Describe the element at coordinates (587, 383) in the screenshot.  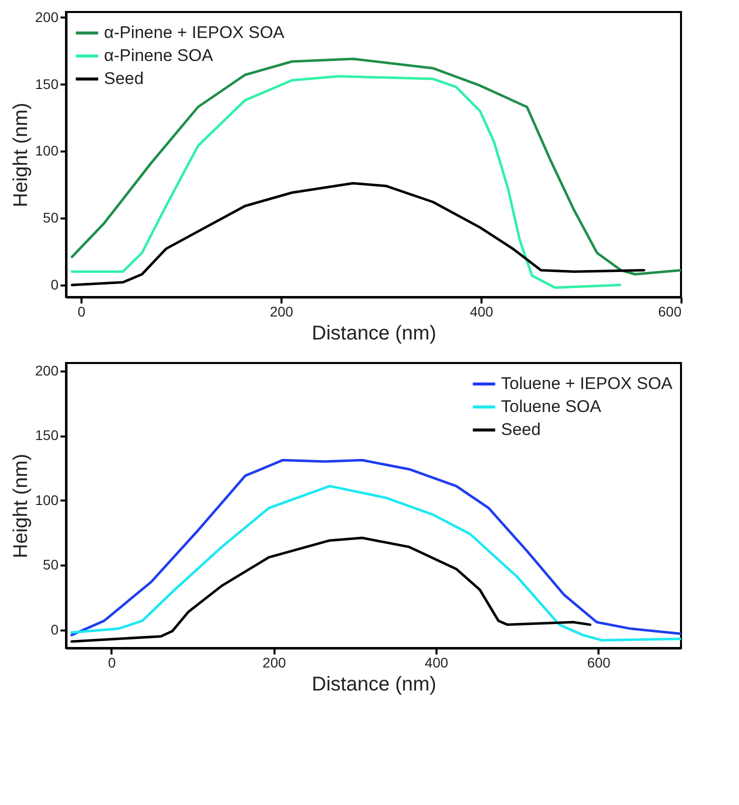
I see `legend-label: Toluene + IEPOX SOA` at that location.